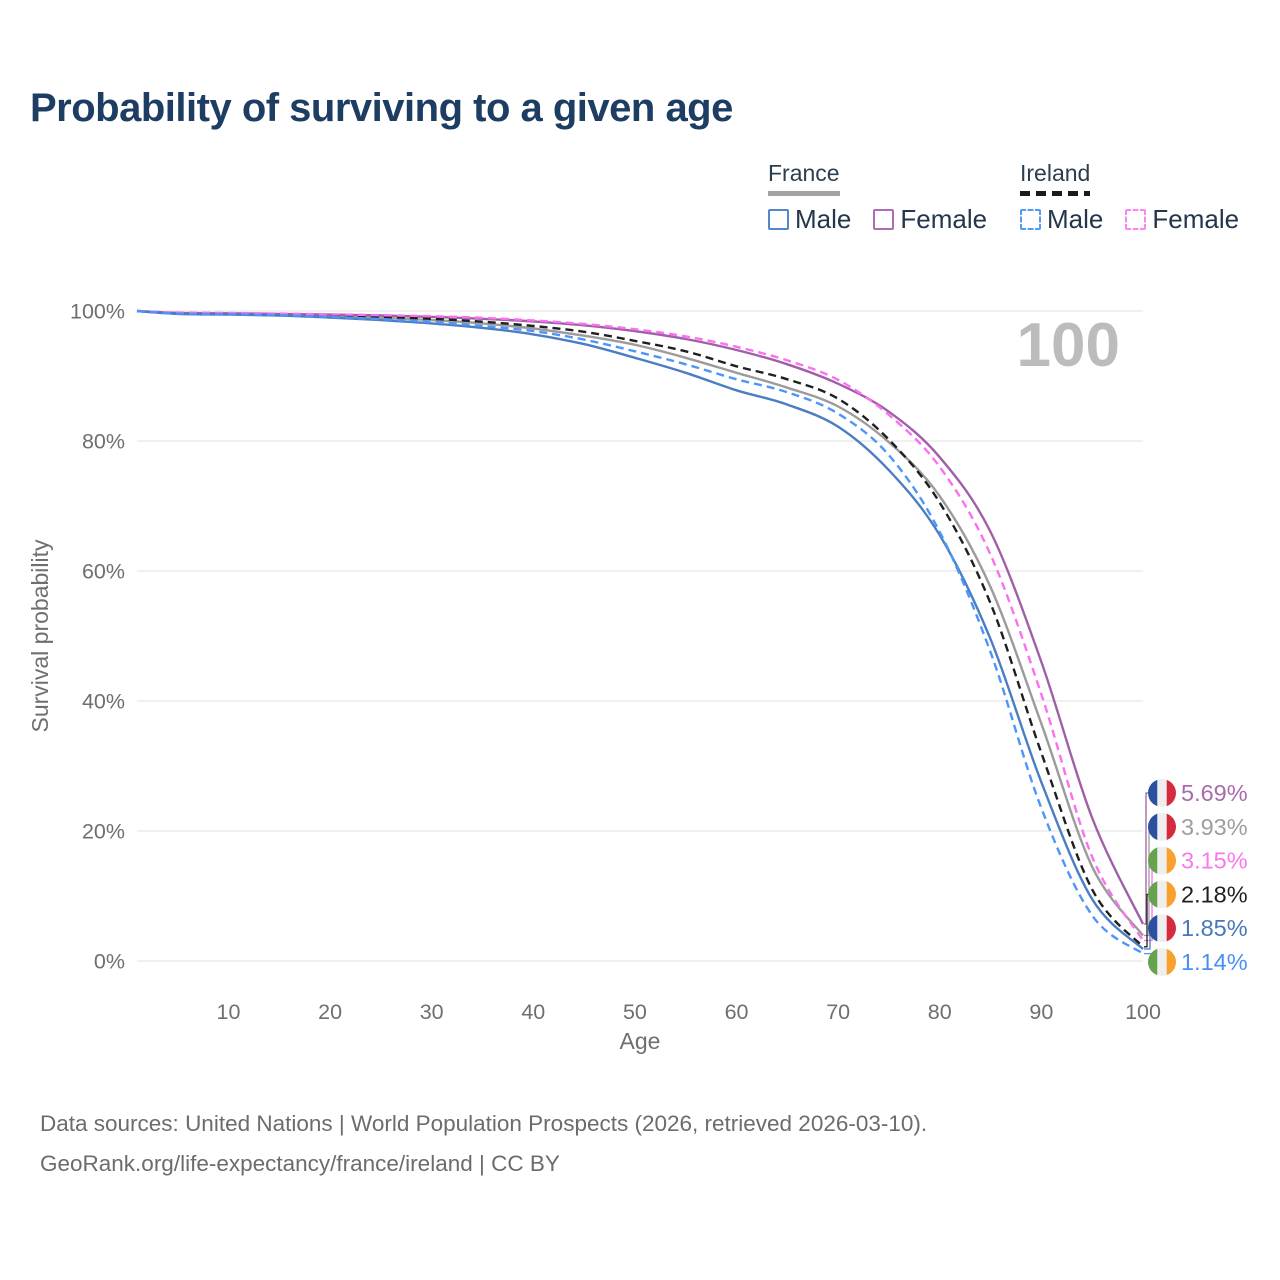 The image size is (1280, 1280). Describe the element at coordinates (1055, 173) in the screenshot. I see `legend-group-label-ireland: Ireland` at that location.